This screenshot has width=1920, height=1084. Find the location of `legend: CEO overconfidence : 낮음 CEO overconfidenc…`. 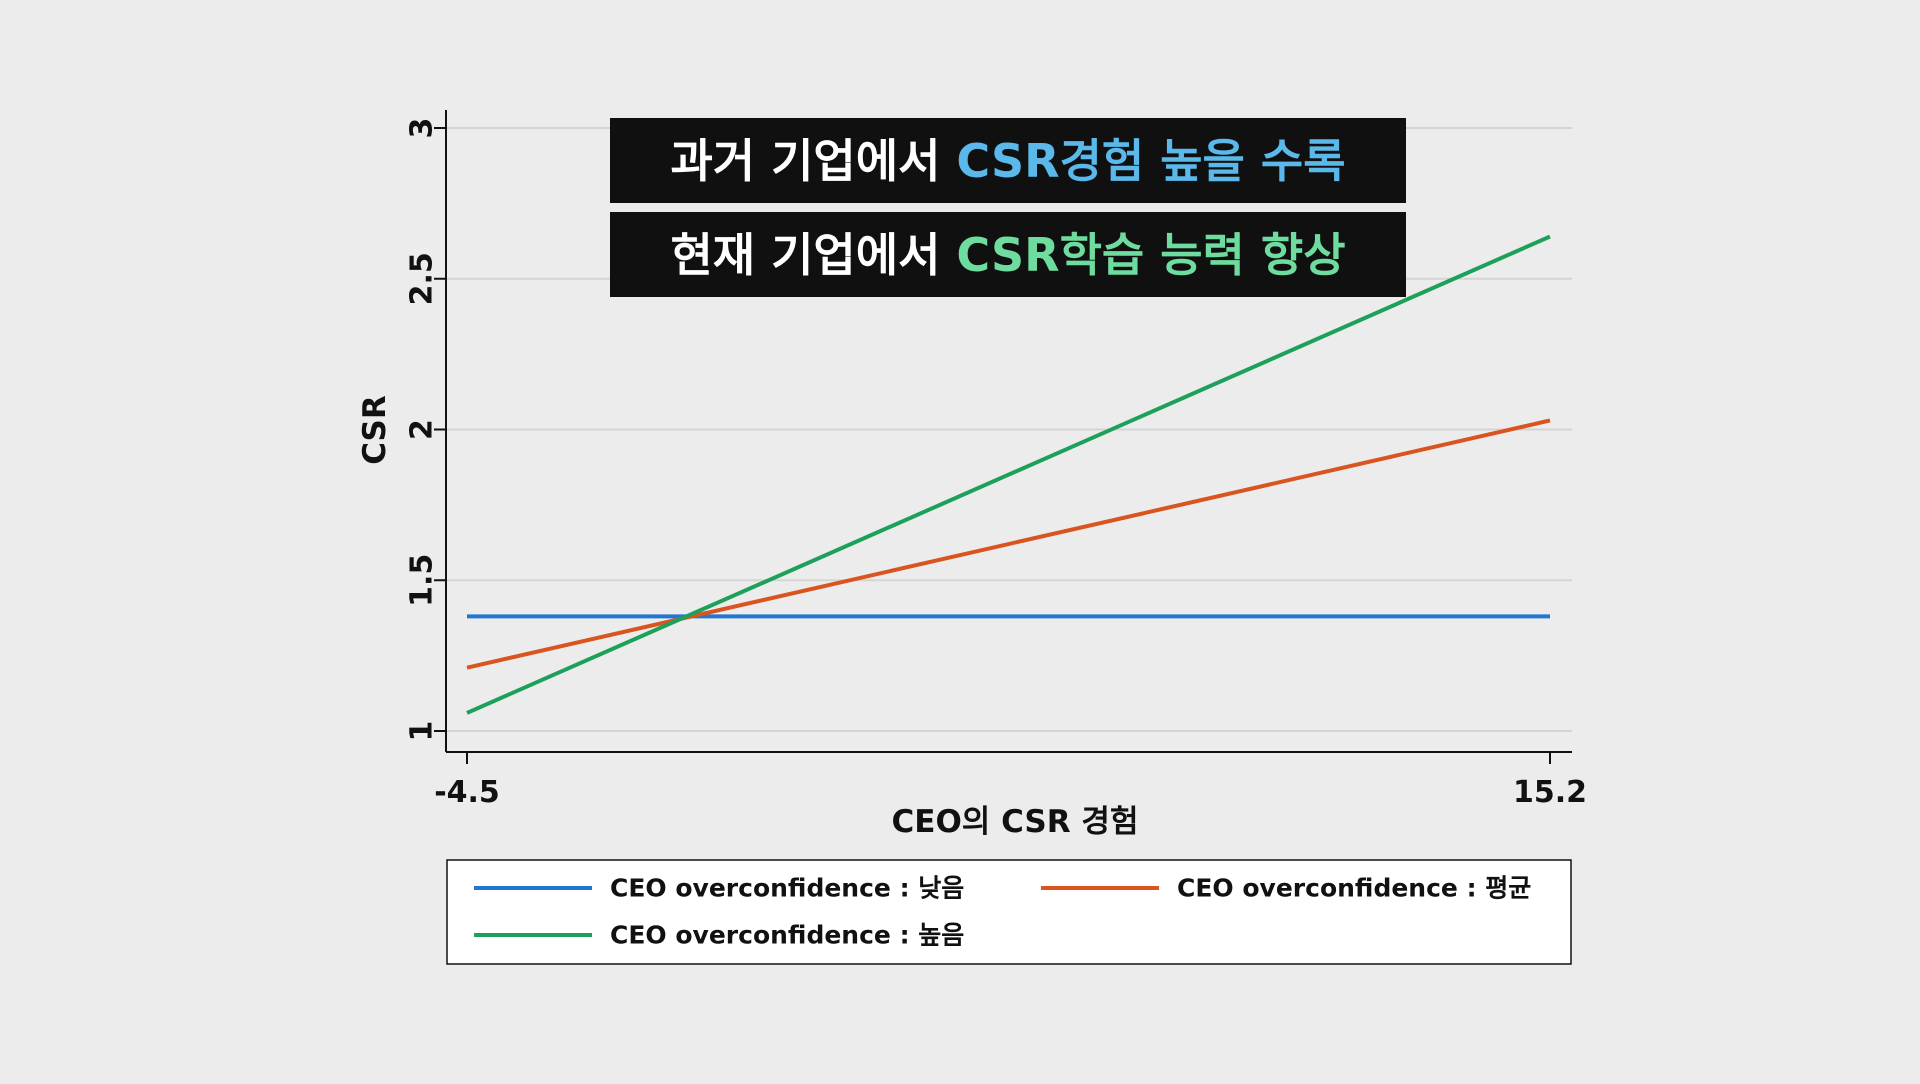

legend: CEO overconfidence : 낮음 CEO overconfidenc… is located at coordinates (1009, 912).